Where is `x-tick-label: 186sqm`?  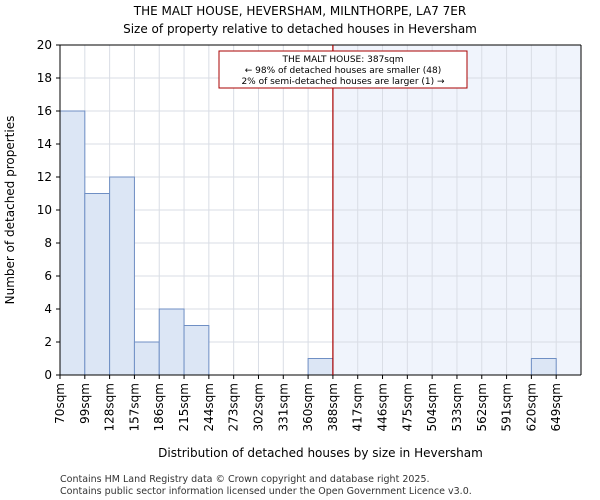 x-tick-label: 186sqm is located at coordinates (159, 407).